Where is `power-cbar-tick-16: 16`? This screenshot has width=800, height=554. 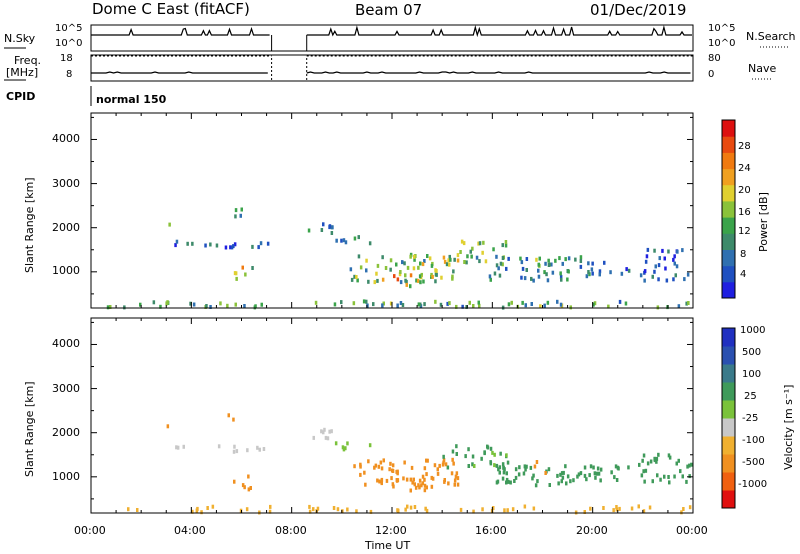
power-cbar-tick-16: 16 is located at coordinates (744, 212).